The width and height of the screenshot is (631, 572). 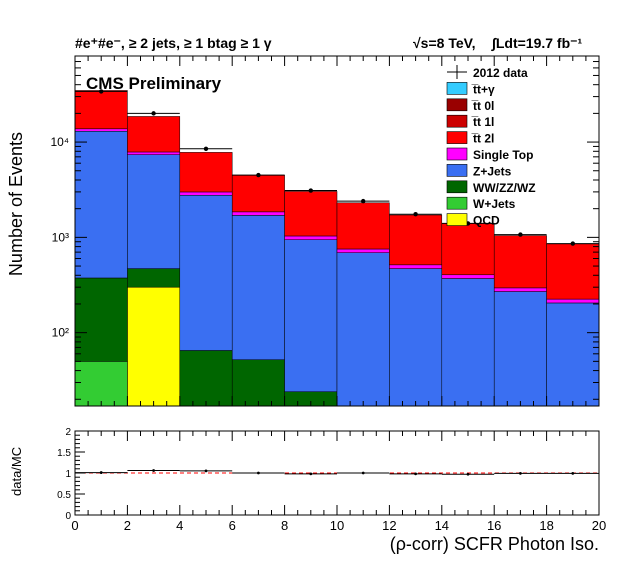 What do you see at coordinates (494, 204) in the screenshot?
I see `legend-label: W+Jets` at bounding box center [494, 204].